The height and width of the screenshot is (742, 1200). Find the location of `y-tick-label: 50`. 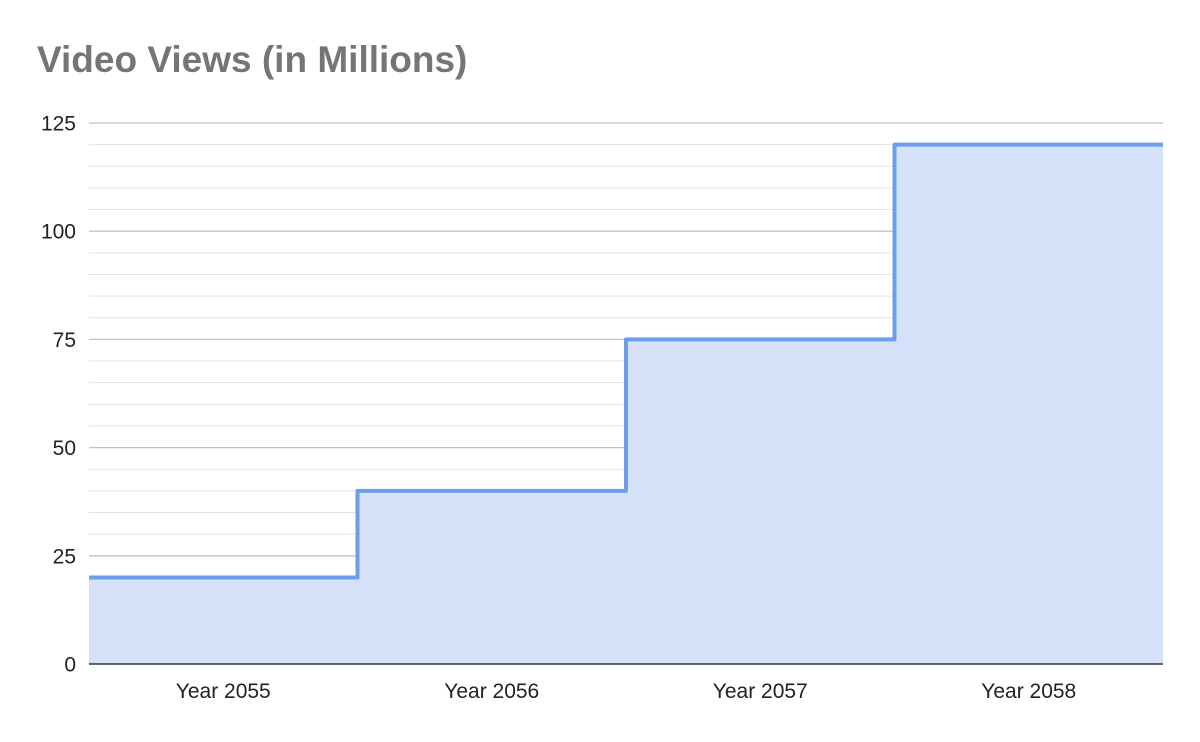

y-tick-label: 50 is located at coordinates (64, 448).